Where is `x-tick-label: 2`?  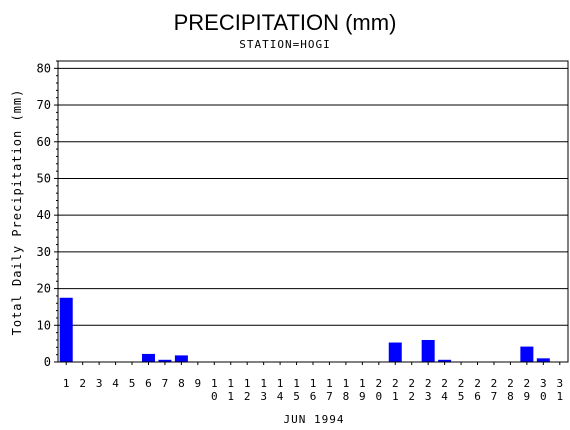 x-tick-label: 2 is located at coordinates (82, 383).